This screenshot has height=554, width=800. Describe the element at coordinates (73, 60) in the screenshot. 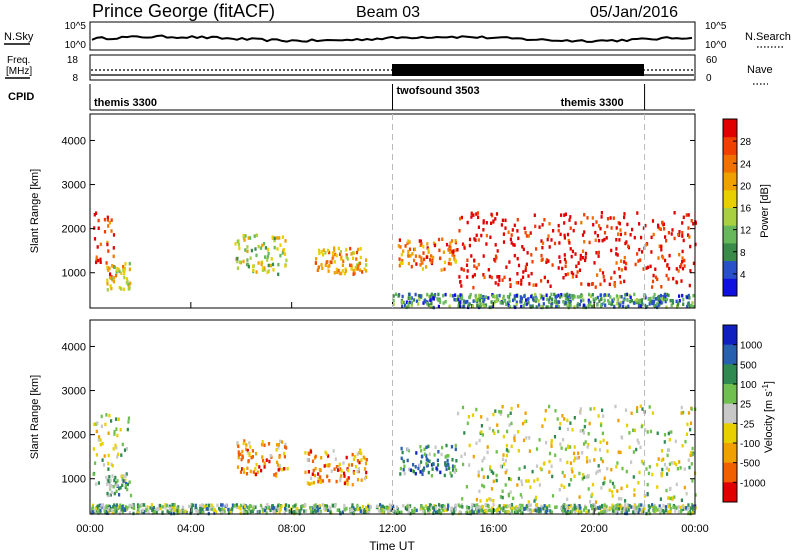

I see `freq-tick-top: 18` at that location.